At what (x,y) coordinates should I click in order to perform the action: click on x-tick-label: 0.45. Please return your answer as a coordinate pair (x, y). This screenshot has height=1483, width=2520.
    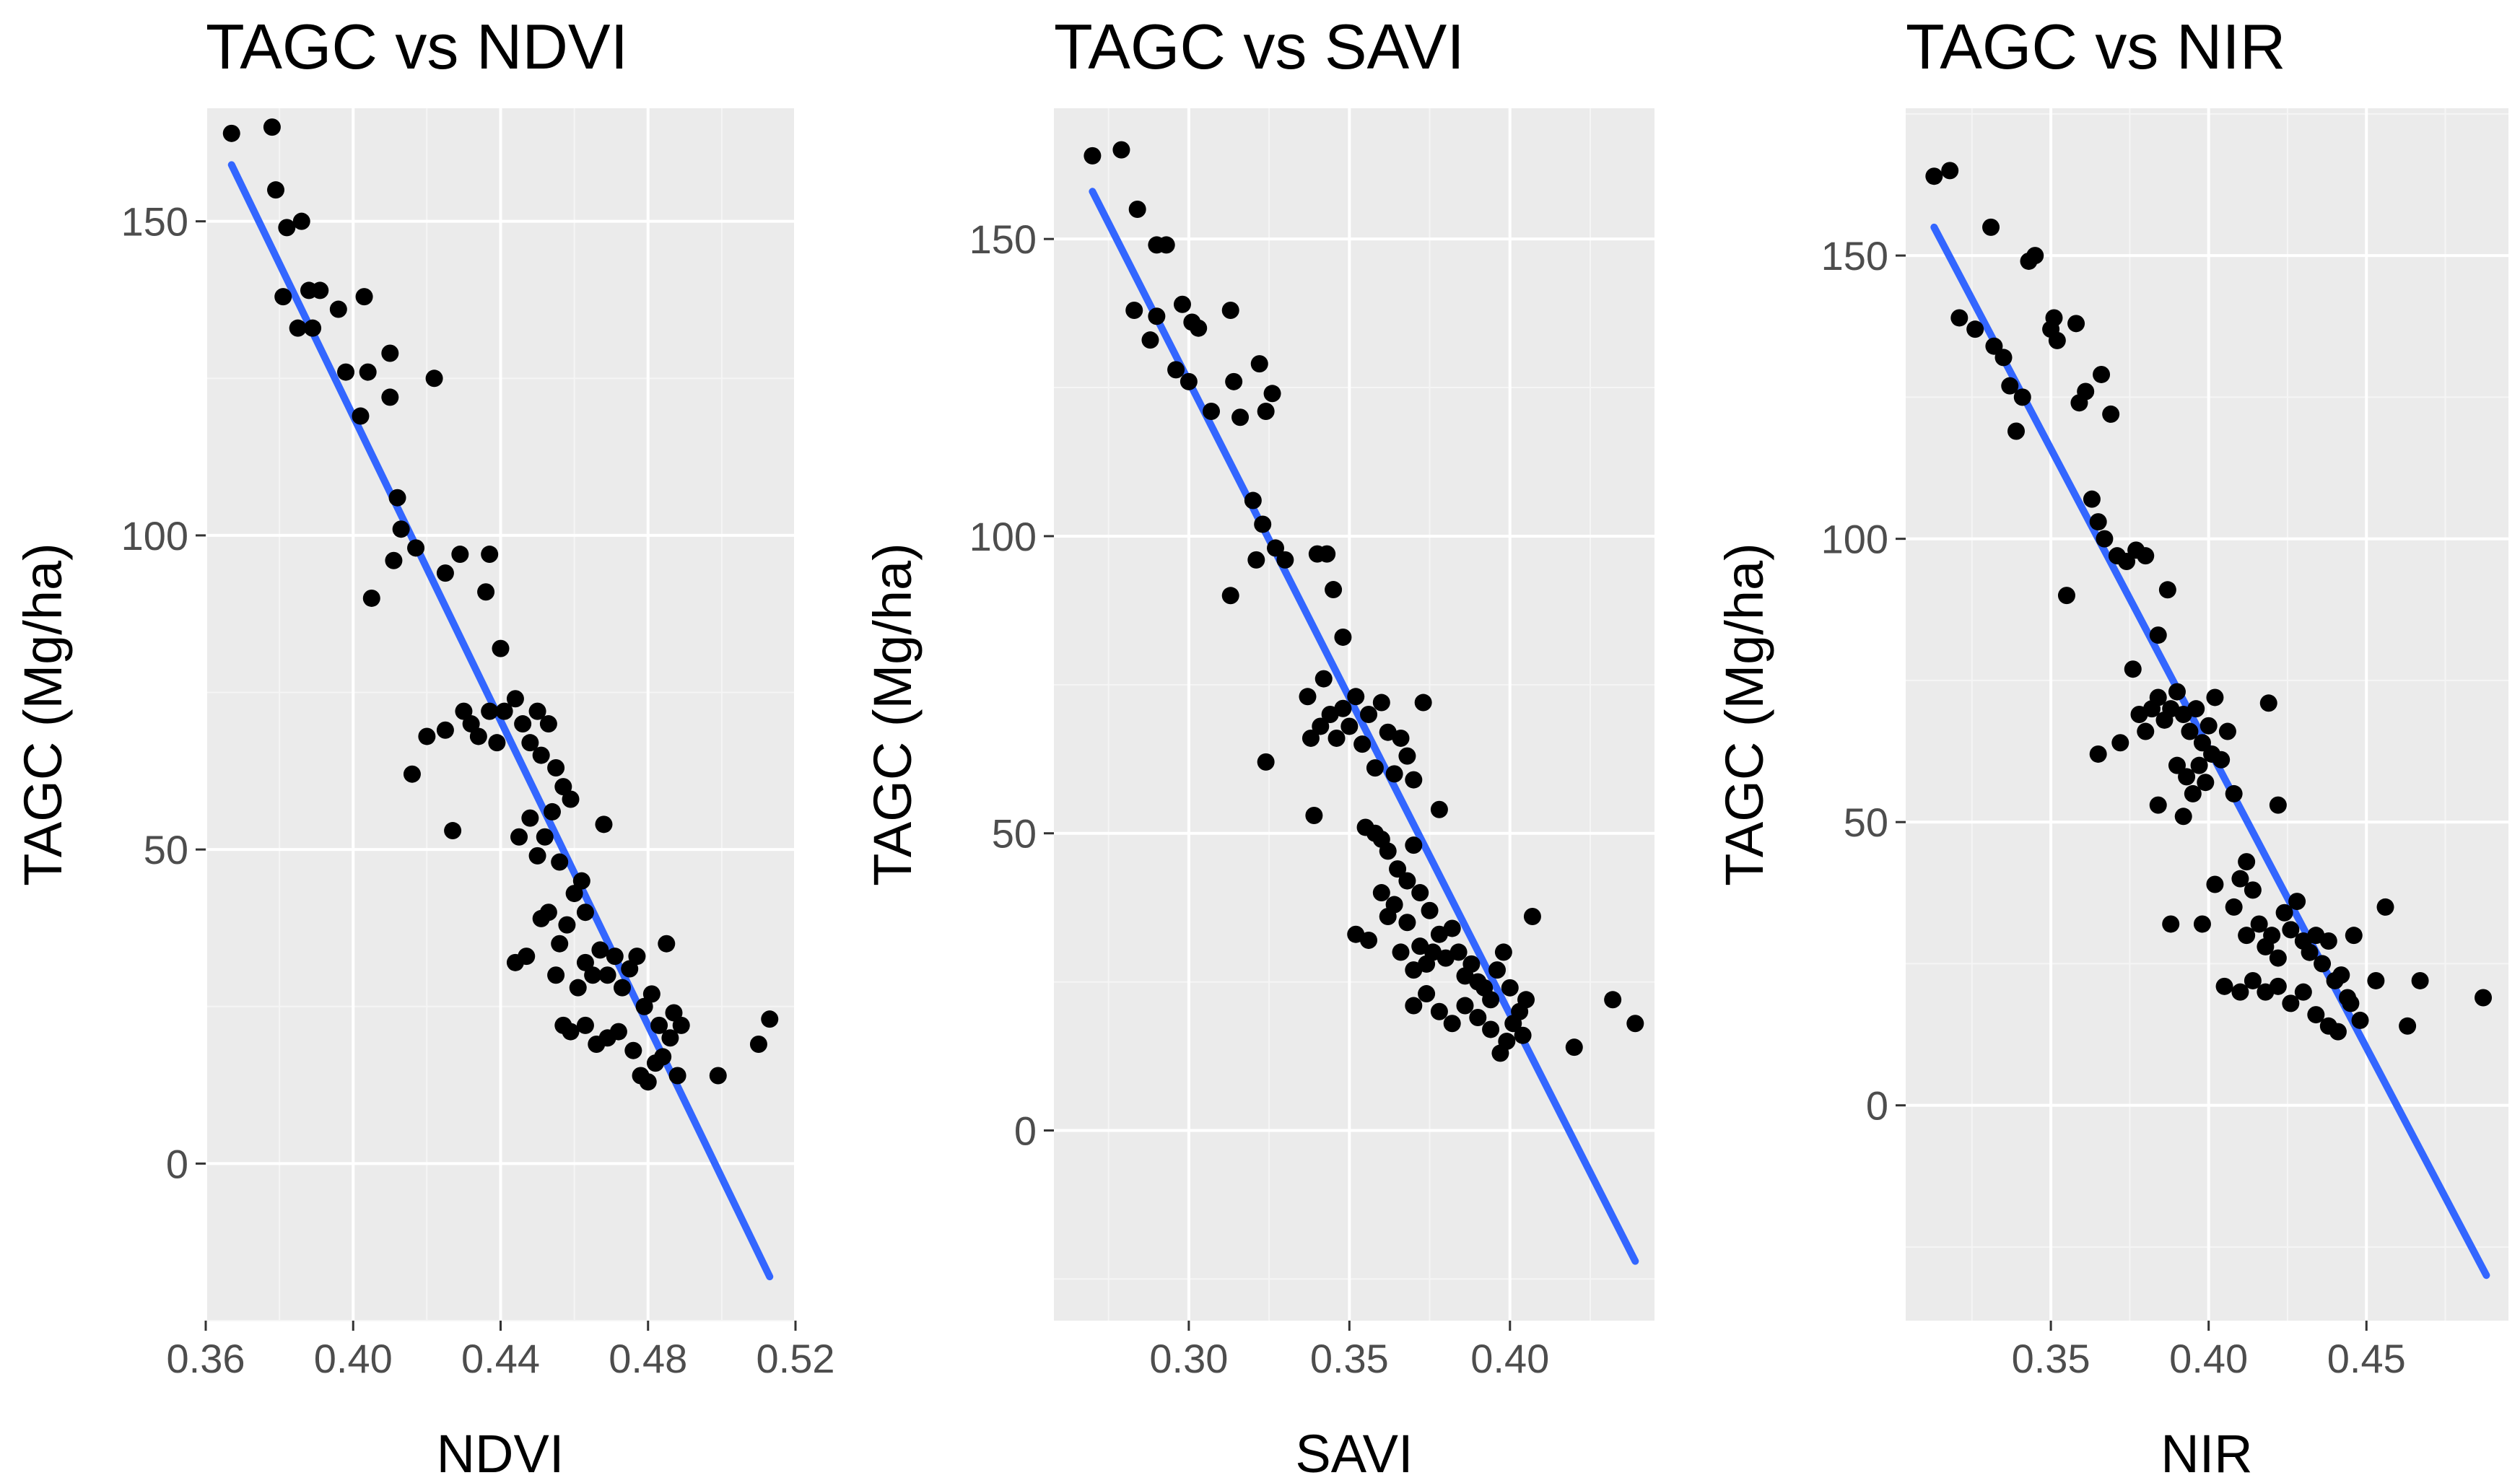
    Looking at the image, I should click on (2366, 1358).